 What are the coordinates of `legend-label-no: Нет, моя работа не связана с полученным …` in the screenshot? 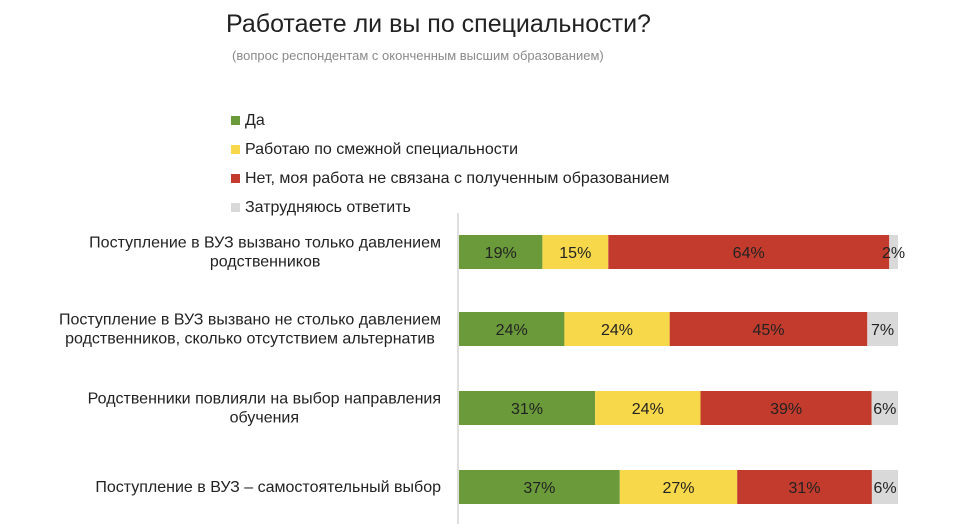 It's located at (457, 178).